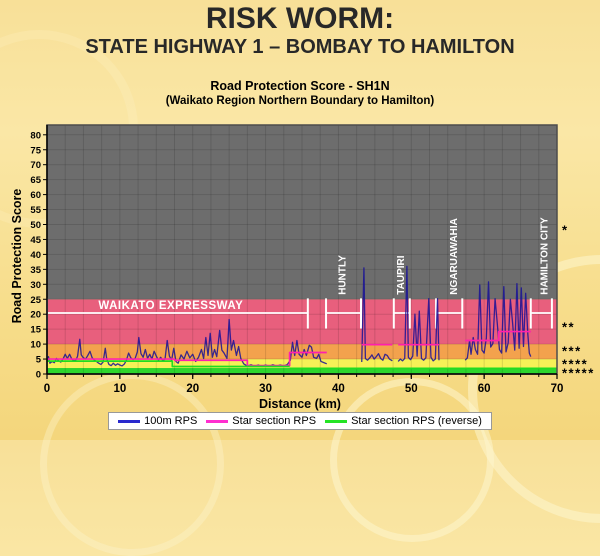 The height and width of the screenshot is (556, 600). Describe the element at coordinates (192, 389) in the screenshot. I see `x-tick-label: 20` at that location.